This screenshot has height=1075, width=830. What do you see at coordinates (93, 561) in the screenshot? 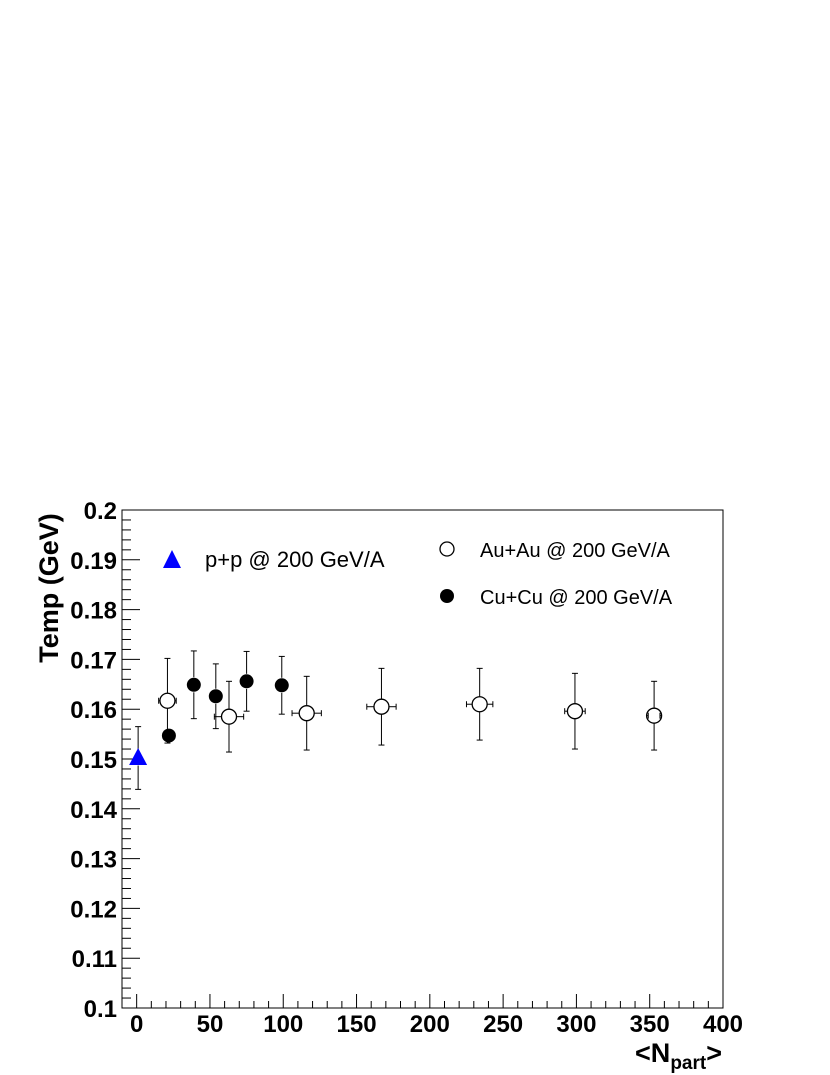
I see `y-tick-label: 0.19` at bounding box center [93, 561].